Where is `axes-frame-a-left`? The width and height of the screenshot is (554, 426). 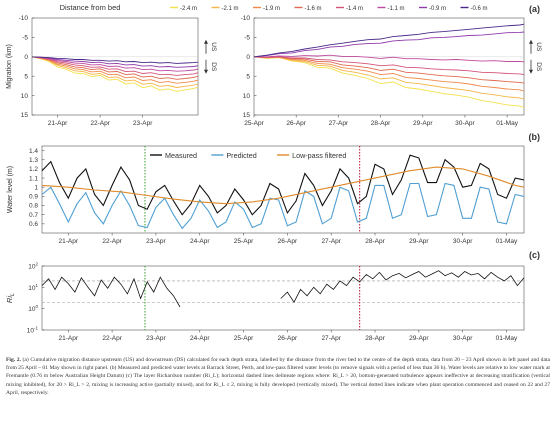 axes-frame-a-left is located at coordinates (115, 66).